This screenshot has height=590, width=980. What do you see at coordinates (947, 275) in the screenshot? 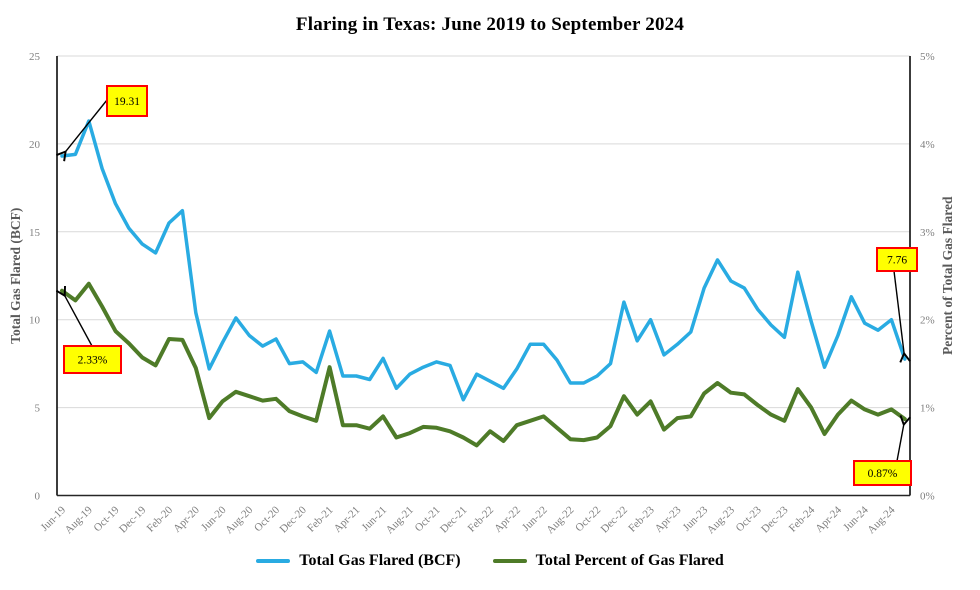
I see `right-axis-title: Percent of Total Gas Flared` at bounding box center [947, 275].